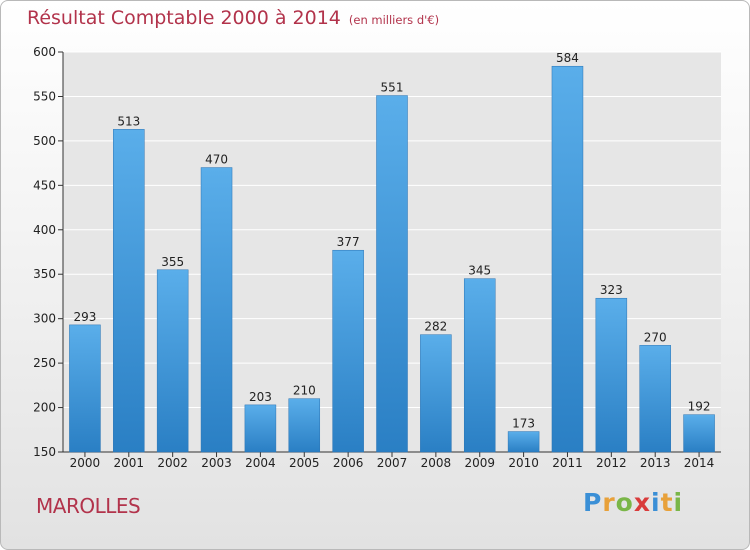 This screenshot has width=750, height=550. I want to click on y-tick-label: 300, so click(44, 319).